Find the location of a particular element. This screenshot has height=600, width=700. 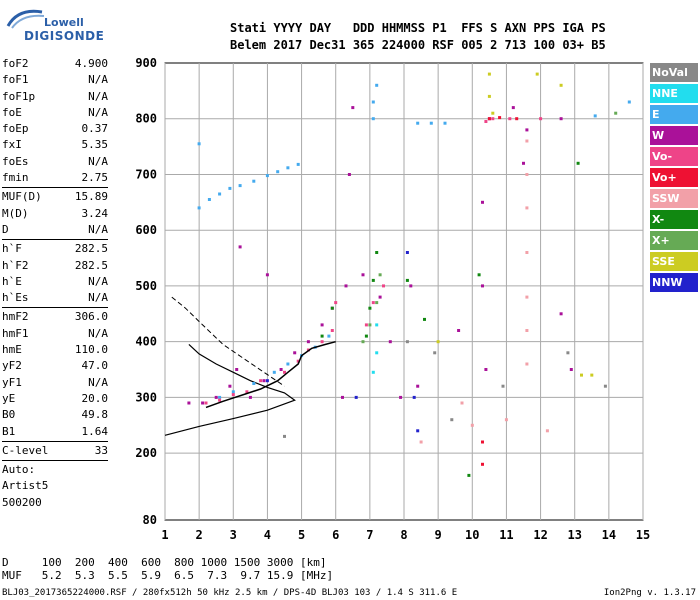

param-value: 282.5 is located at coordinates (91, 249).